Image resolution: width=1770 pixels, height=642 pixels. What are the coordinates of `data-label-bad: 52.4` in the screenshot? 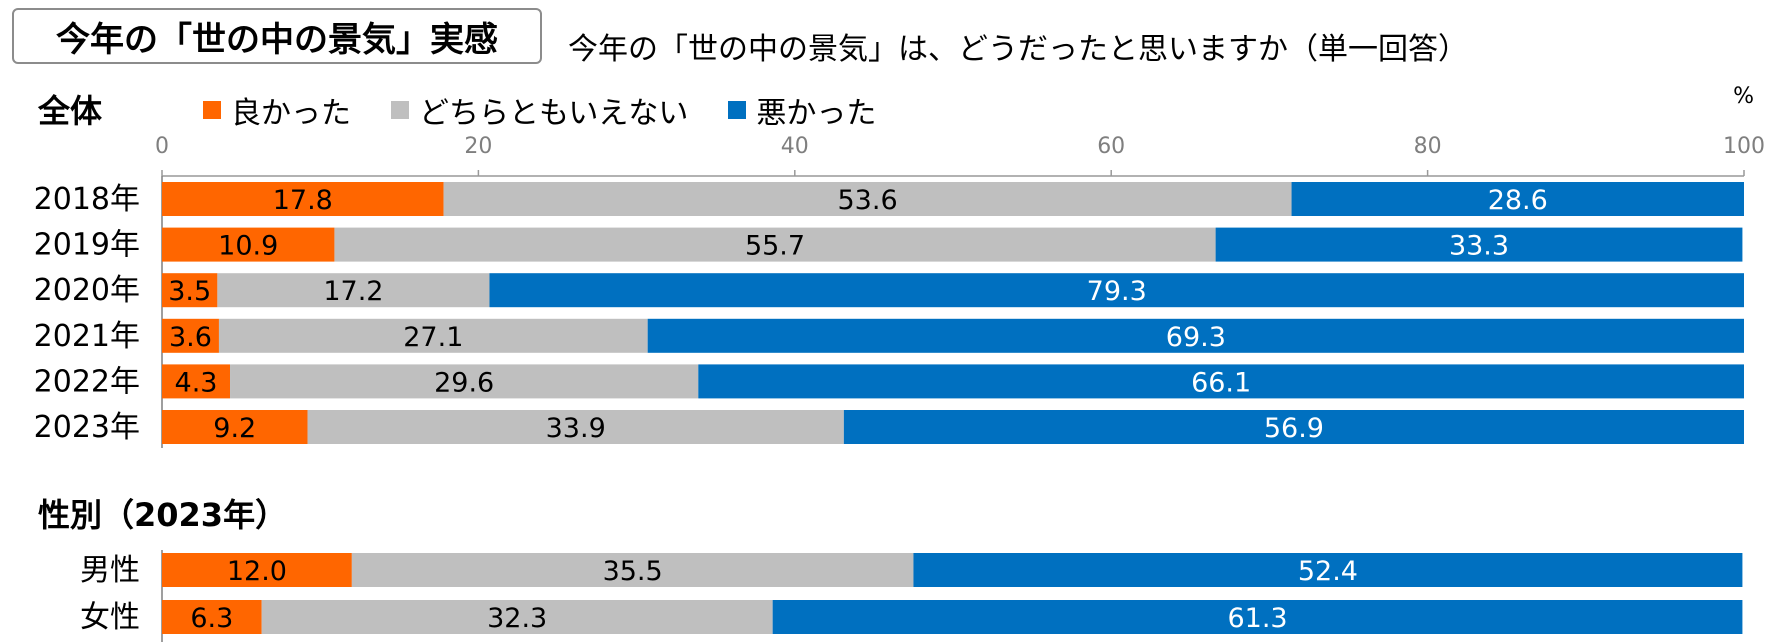 It's located at (1328, 571).